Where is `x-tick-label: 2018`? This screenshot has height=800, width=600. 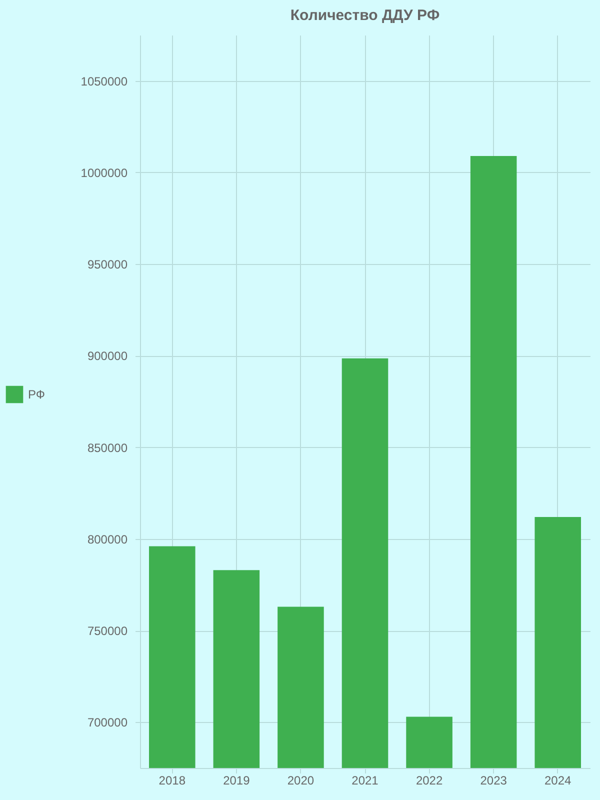 x-tick-label: 2018 is located at coordinates (172, 781).